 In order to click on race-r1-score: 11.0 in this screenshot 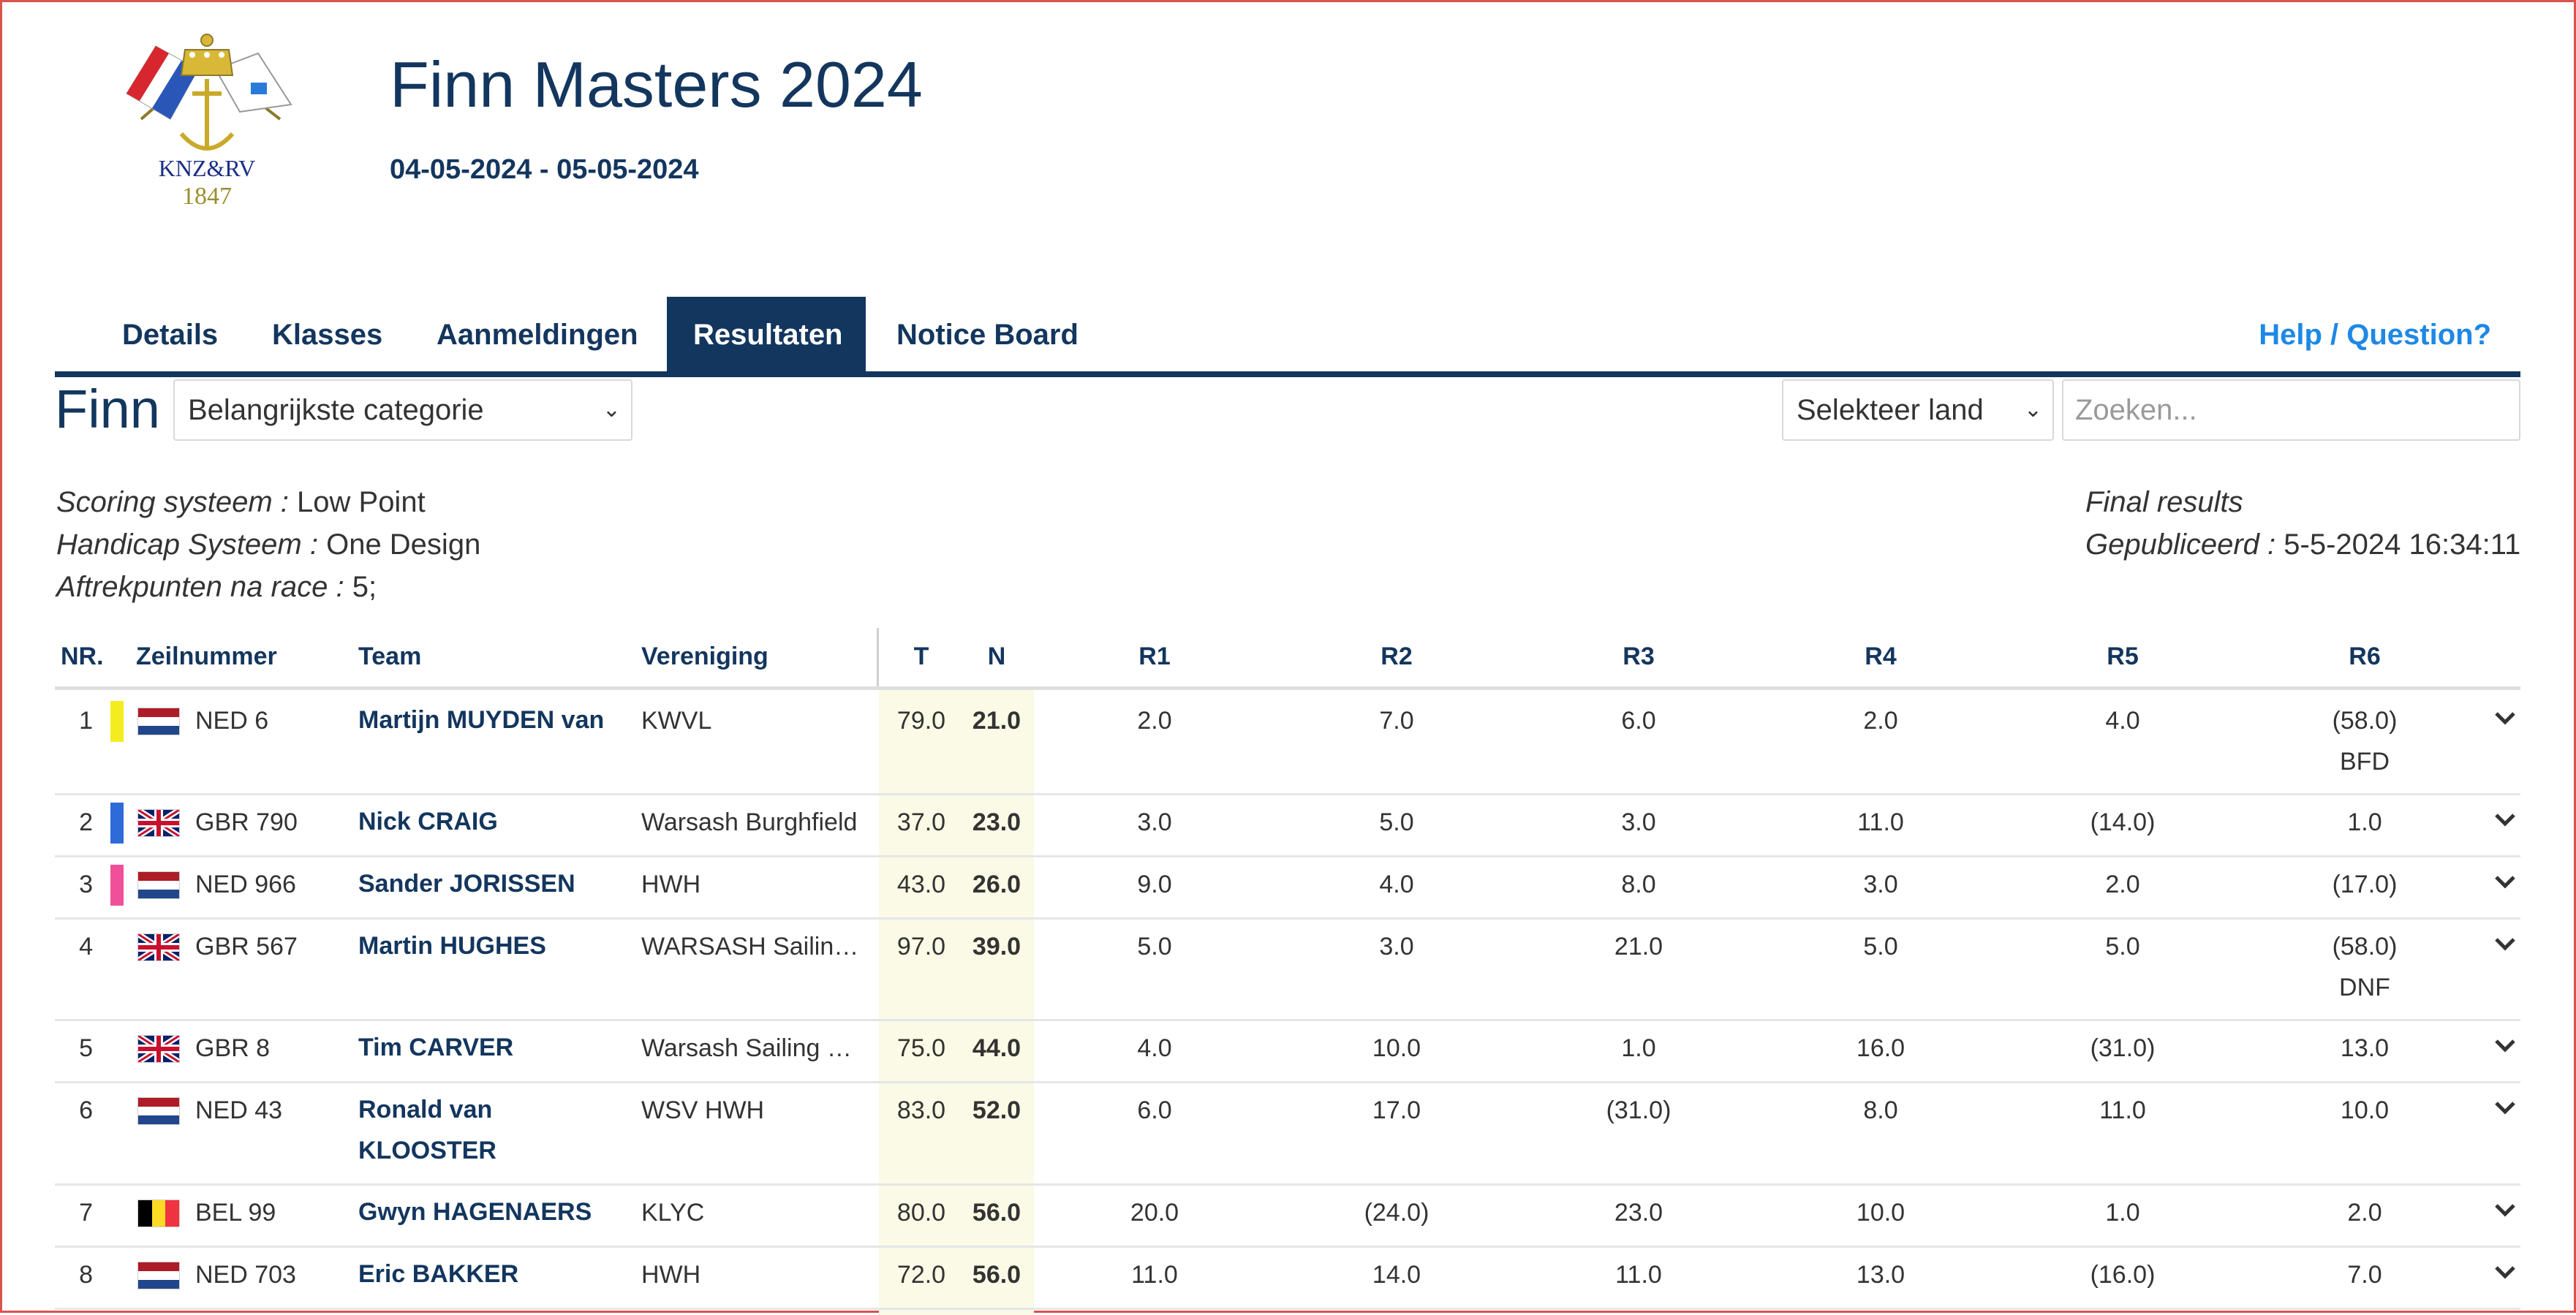, I will do `click(1154, 1275)`.